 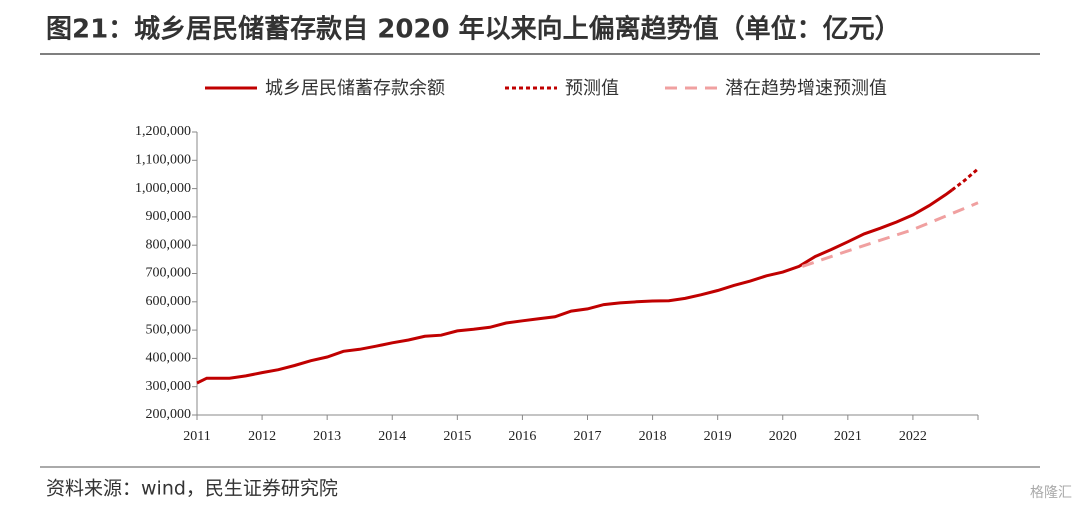 I want to click on x-tick-label: 2022, so click(x=913, y=436).